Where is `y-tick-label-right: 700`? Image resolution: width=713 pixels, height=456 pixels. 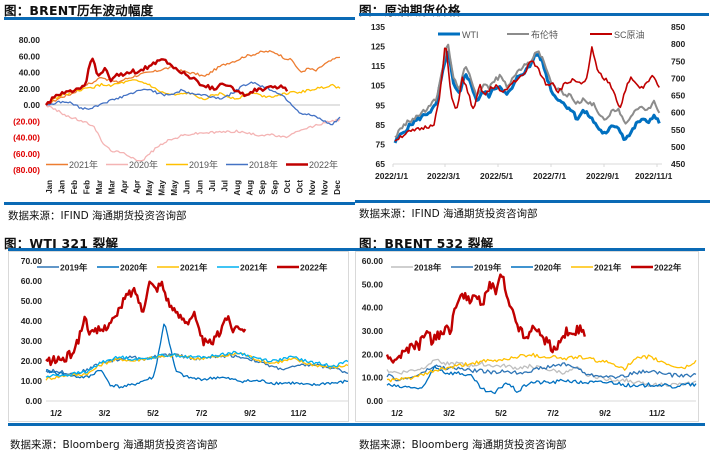
y-tick-label-right: 700 is located at coordinates (678, 78).